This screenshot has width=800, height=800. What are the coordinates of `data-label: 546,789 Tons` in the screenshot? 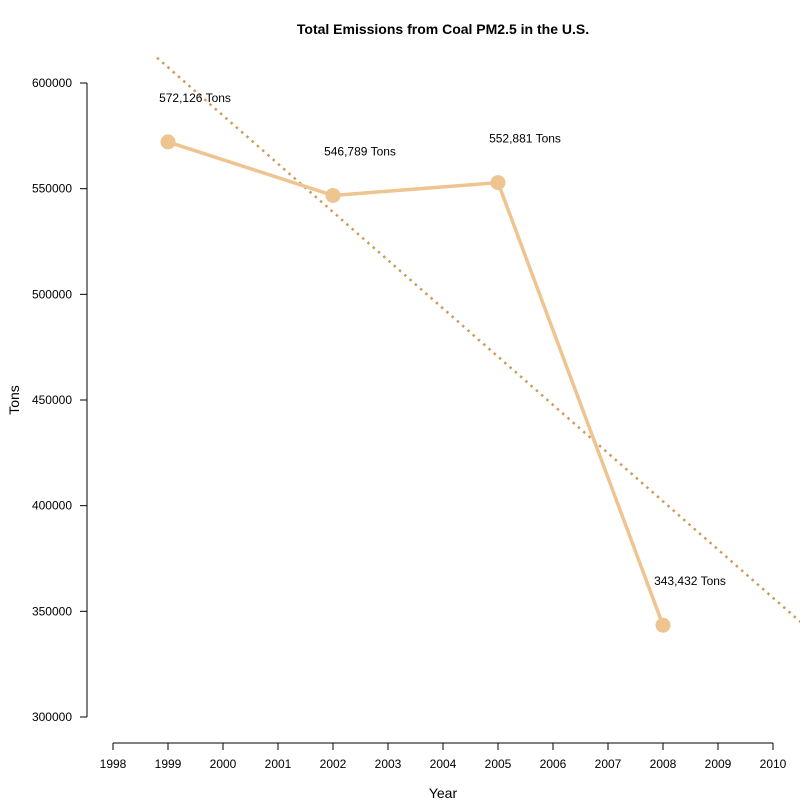 It's located at (360, 151).